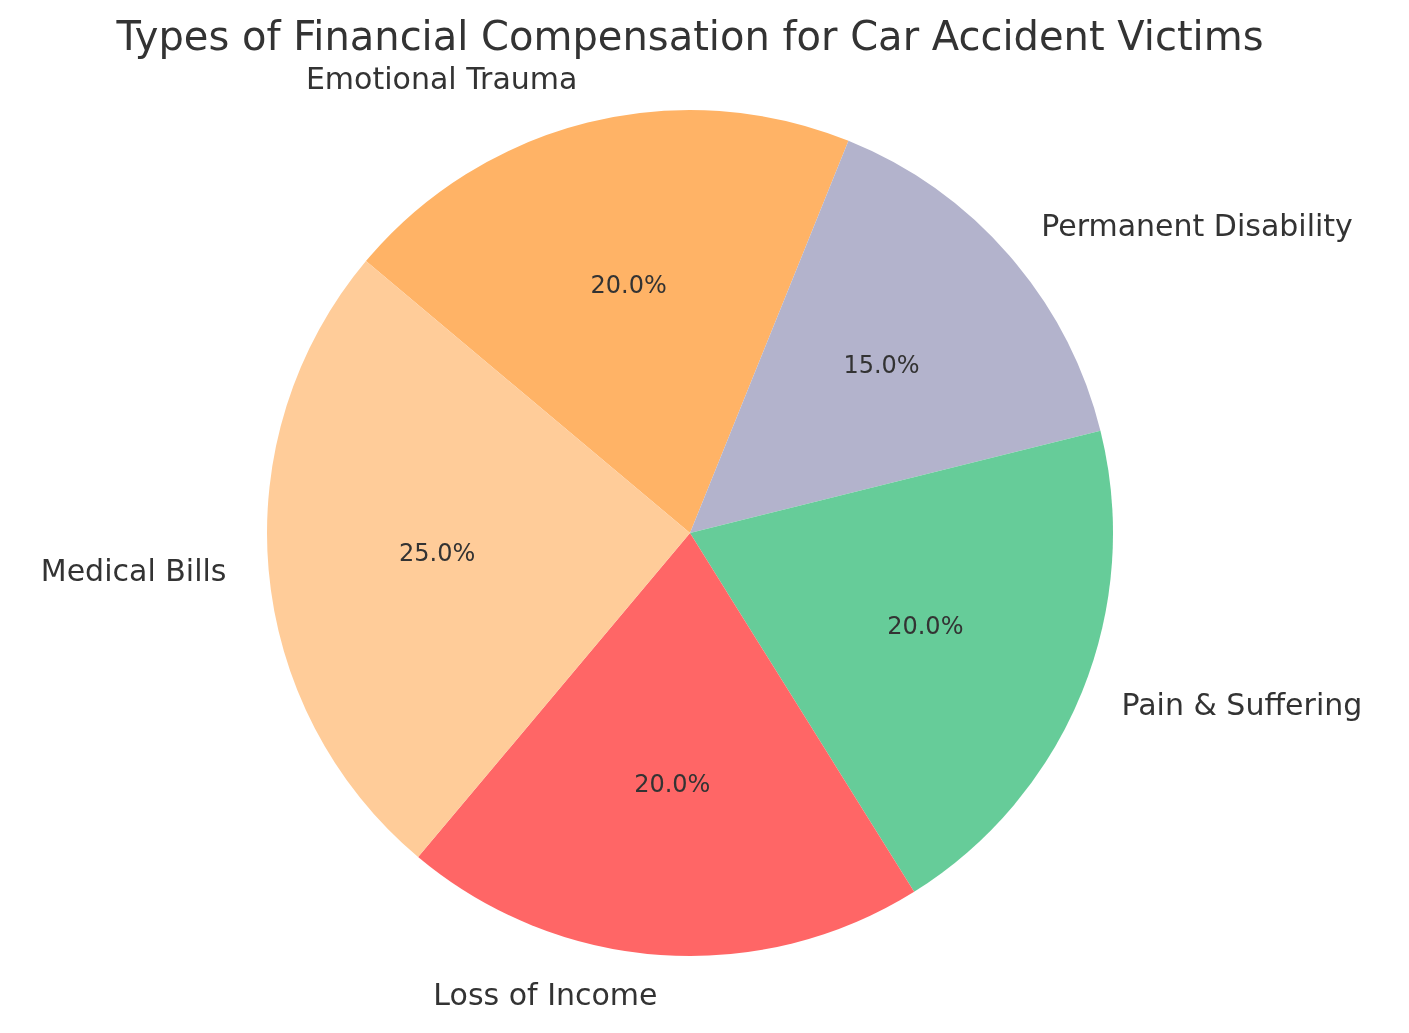  Describe the element at coordinates (437, 553) in the screenshot. I see `data-label: 25.0%` at that location.